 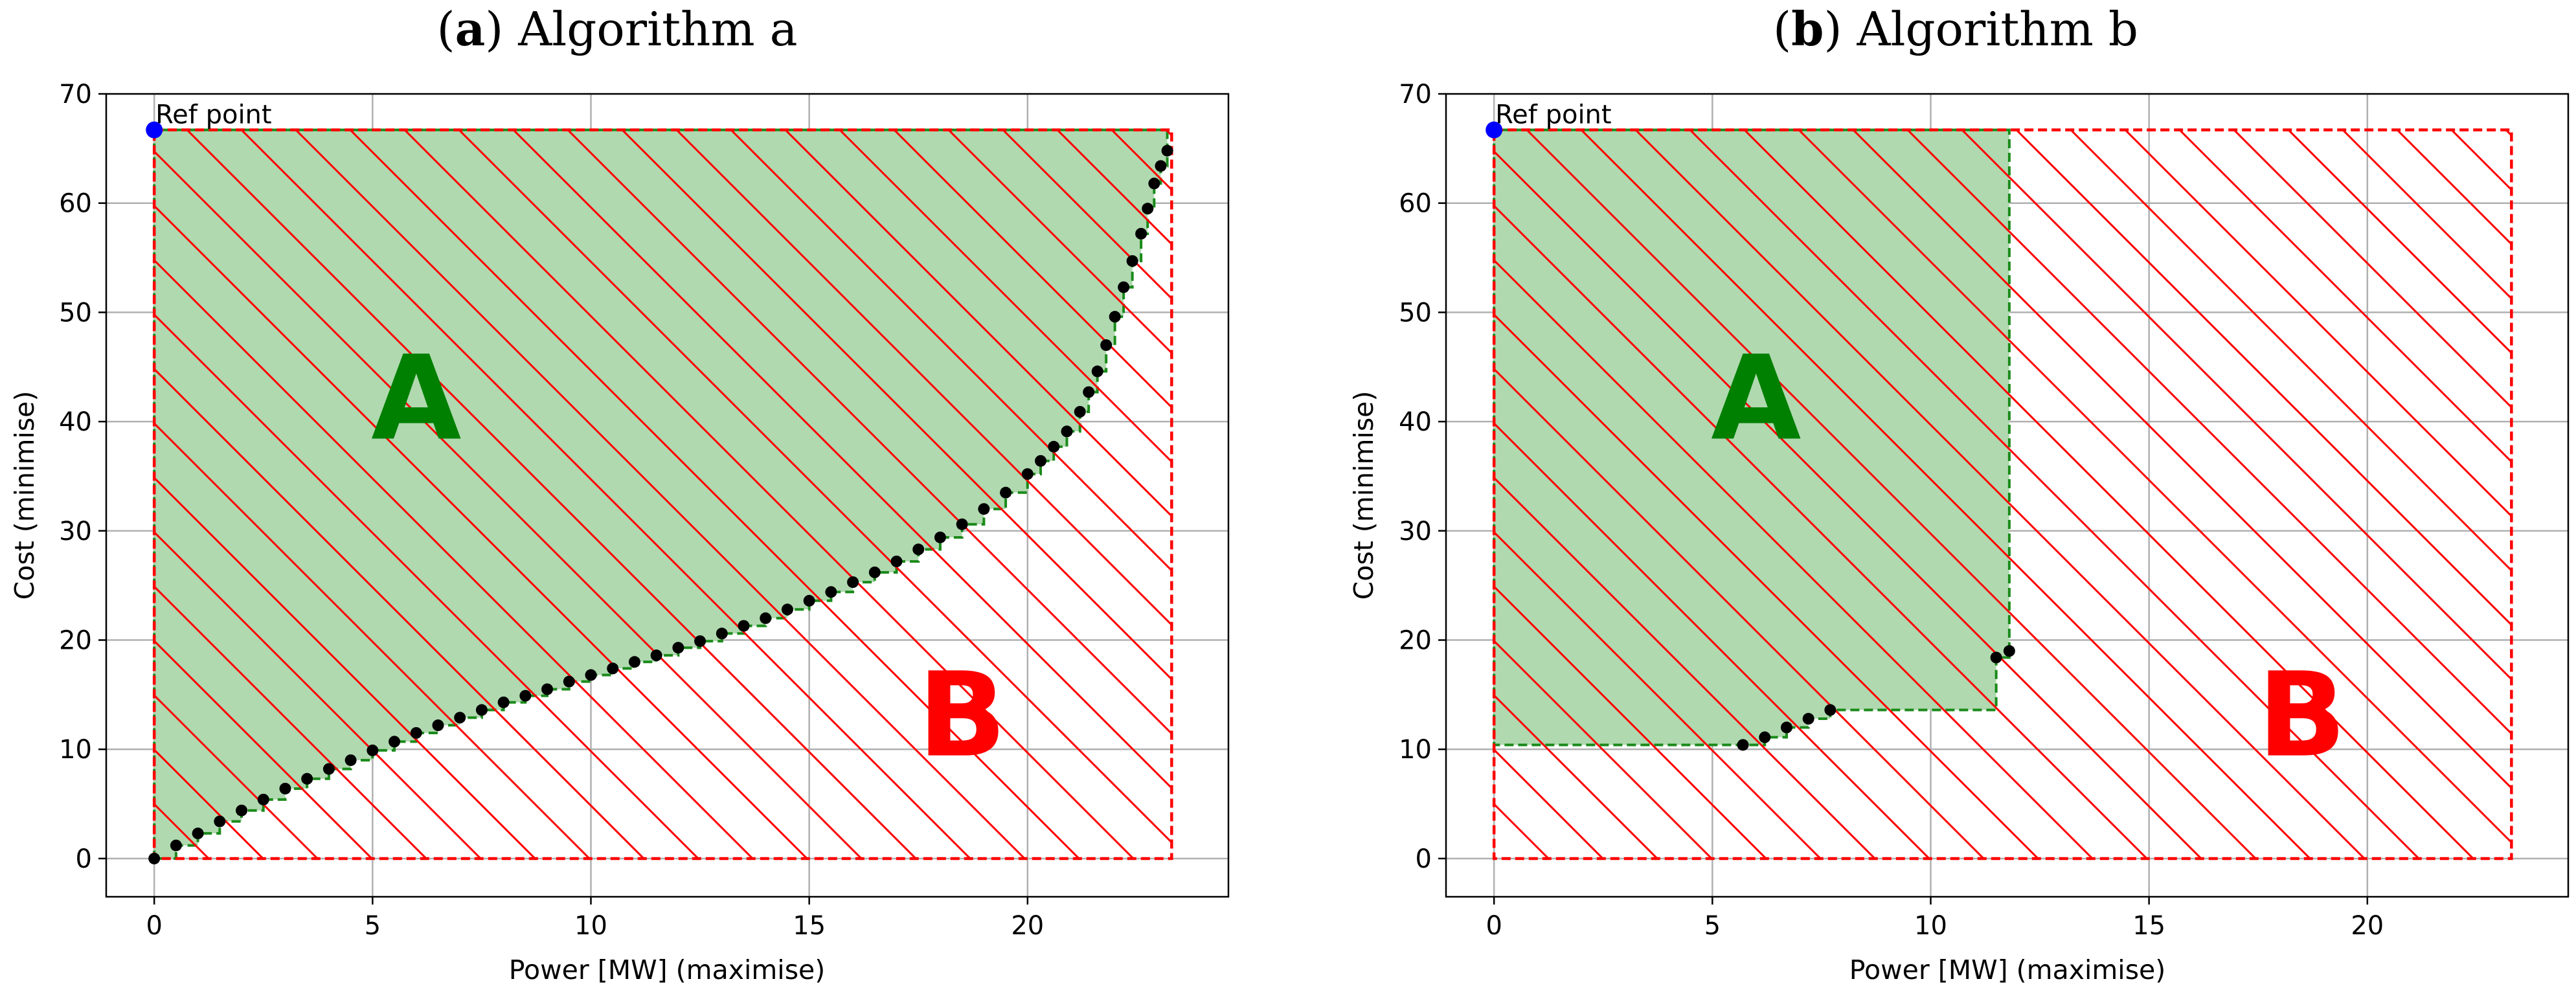 What do you see at coordinates (2007, 969) in the screenshot?
I see `x-axis-label-b: Power [MW] (maximise)` at bounding box center [2007, 969].